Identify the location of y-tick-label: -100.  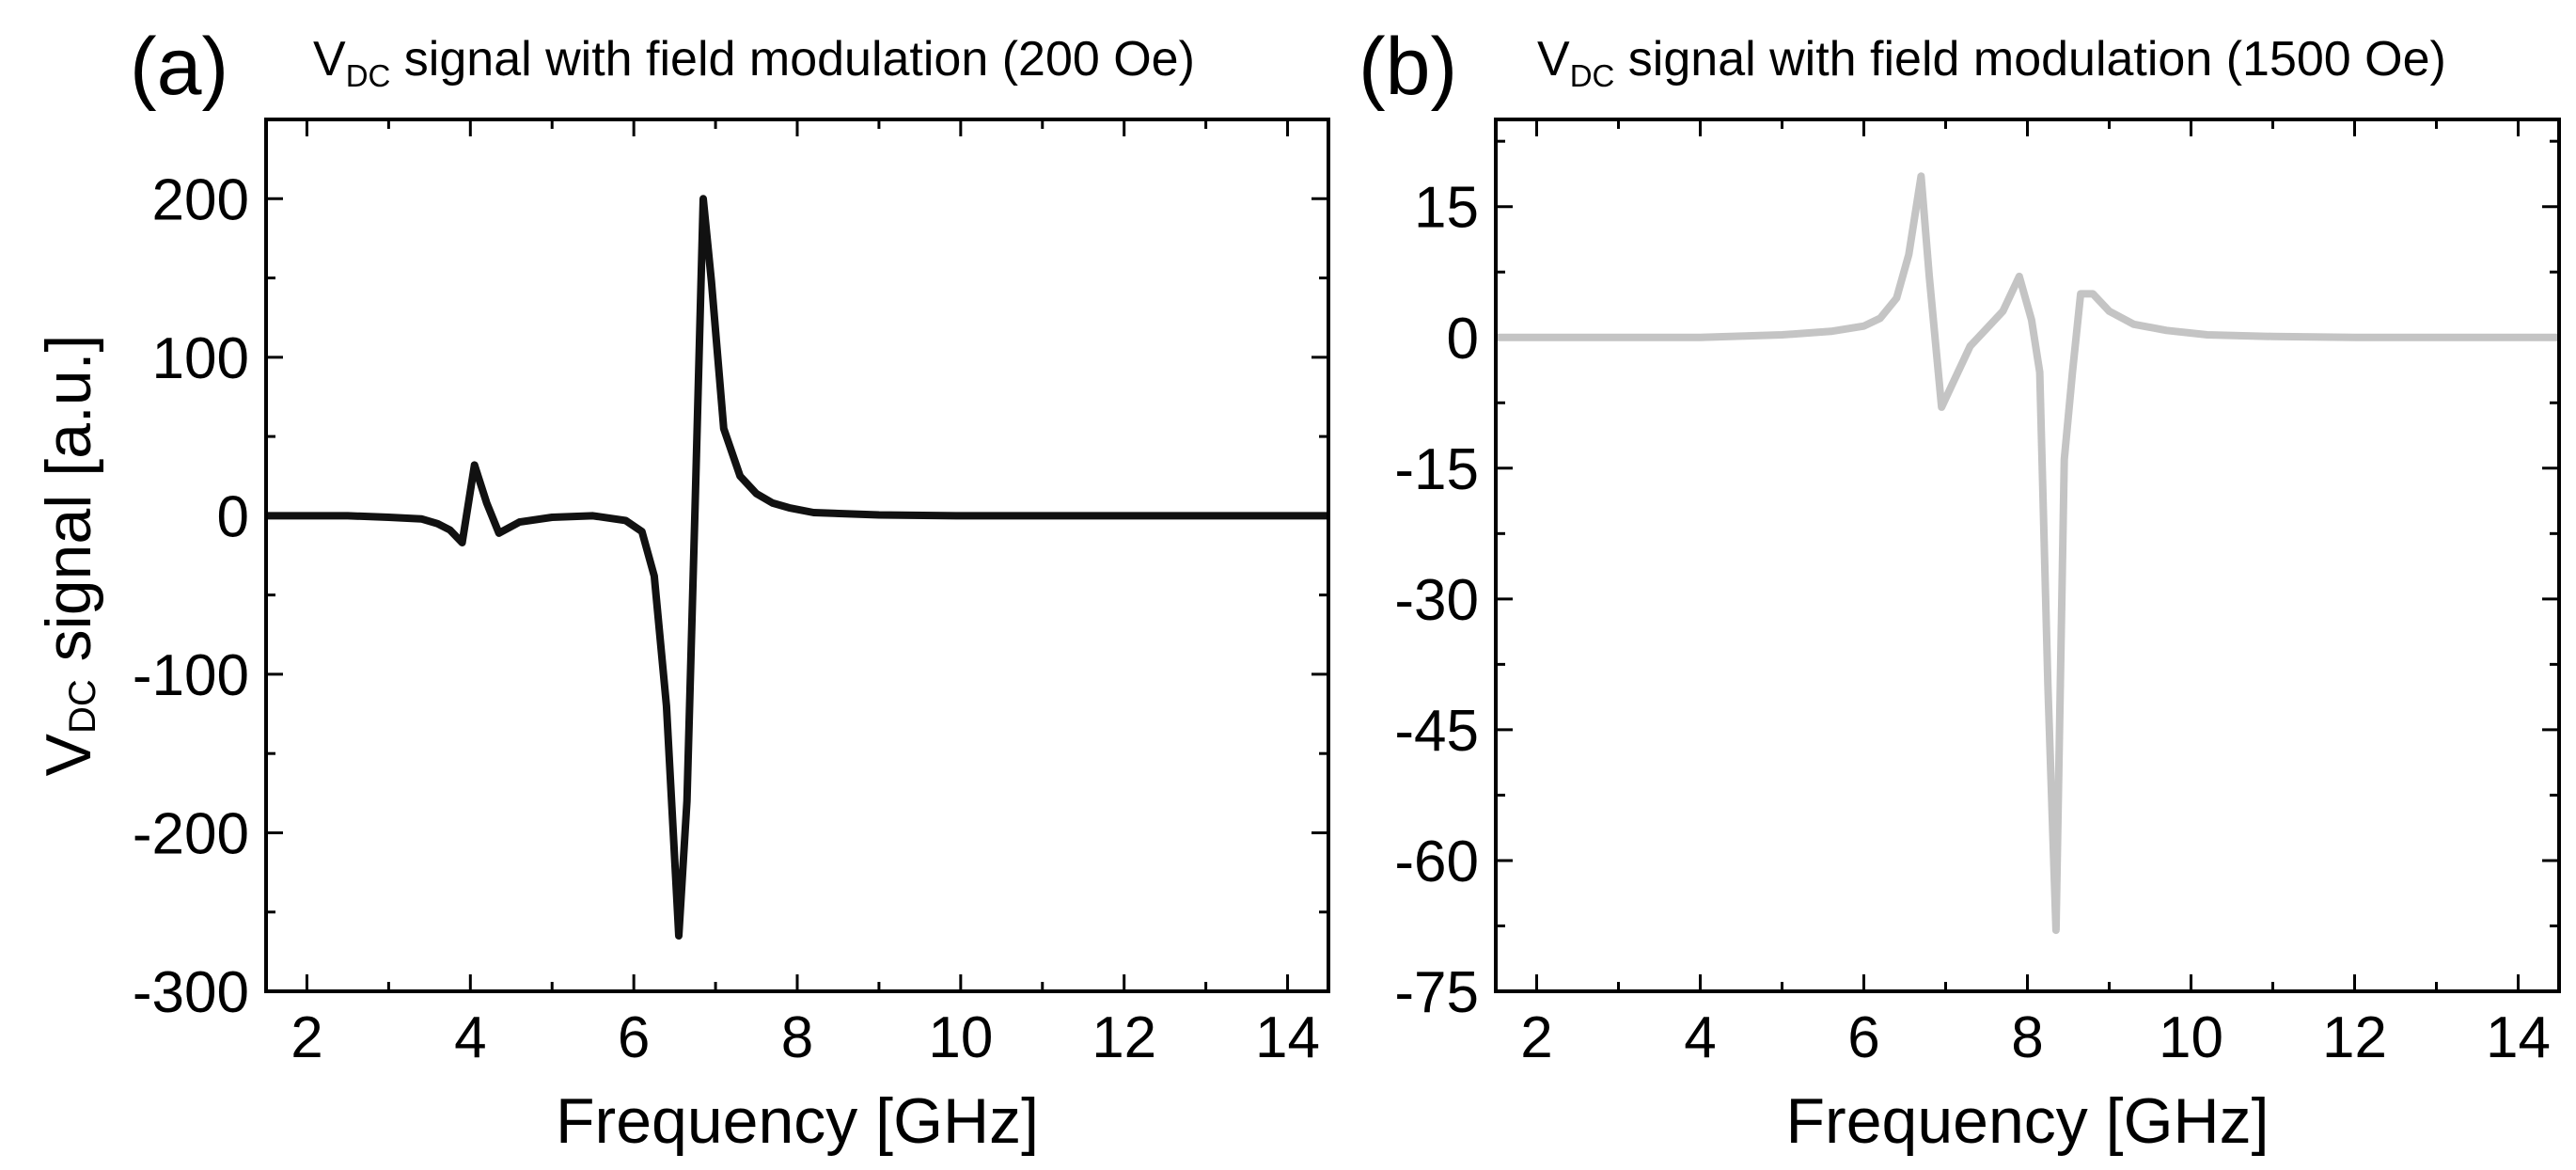
(191, 676).